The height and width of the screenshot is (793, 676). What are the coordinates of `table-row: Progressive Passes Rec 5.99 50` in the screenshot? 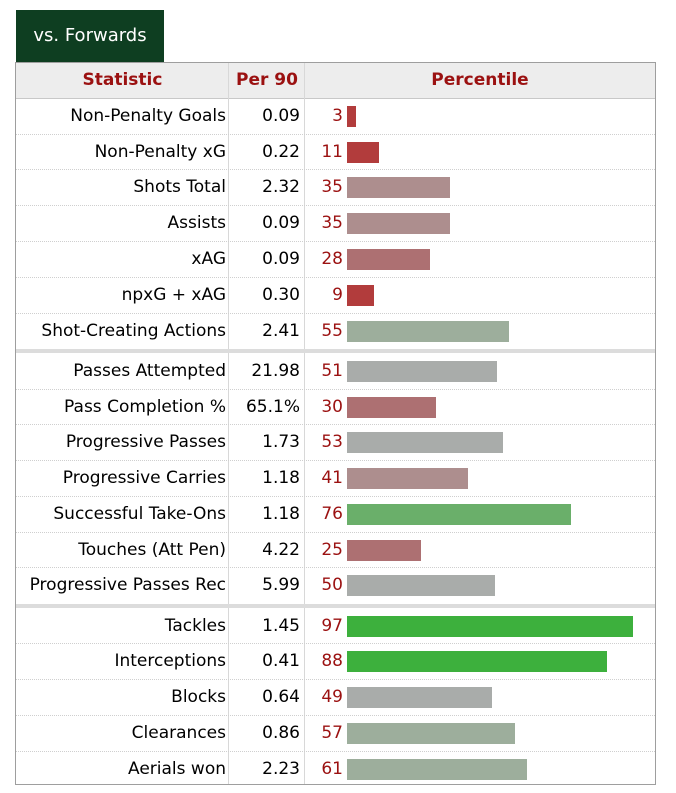 It's located at (335, 585).